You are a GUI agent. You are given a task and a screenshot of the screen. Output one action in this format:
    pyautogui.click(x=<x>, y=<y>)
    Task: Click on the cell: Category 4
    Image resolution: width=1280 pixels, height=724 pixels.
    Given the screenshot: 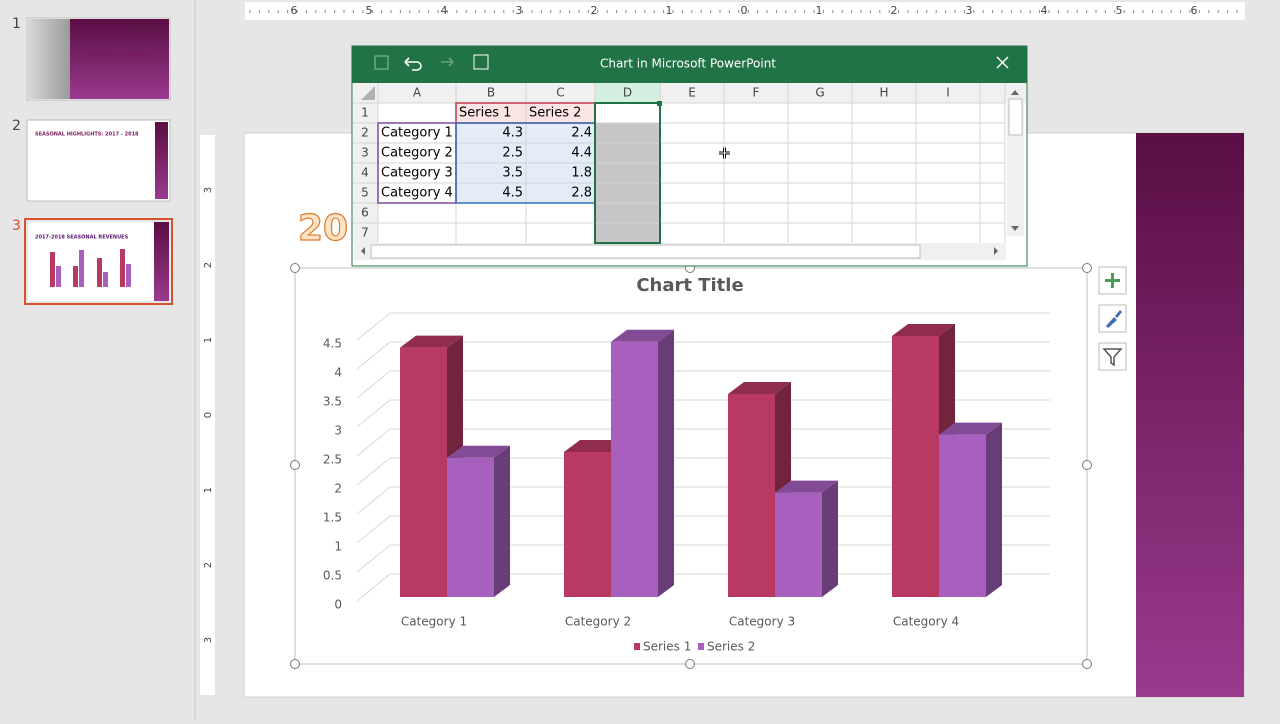 What is the action you would take?
    pyautogui.click(x=417, y=193)
    